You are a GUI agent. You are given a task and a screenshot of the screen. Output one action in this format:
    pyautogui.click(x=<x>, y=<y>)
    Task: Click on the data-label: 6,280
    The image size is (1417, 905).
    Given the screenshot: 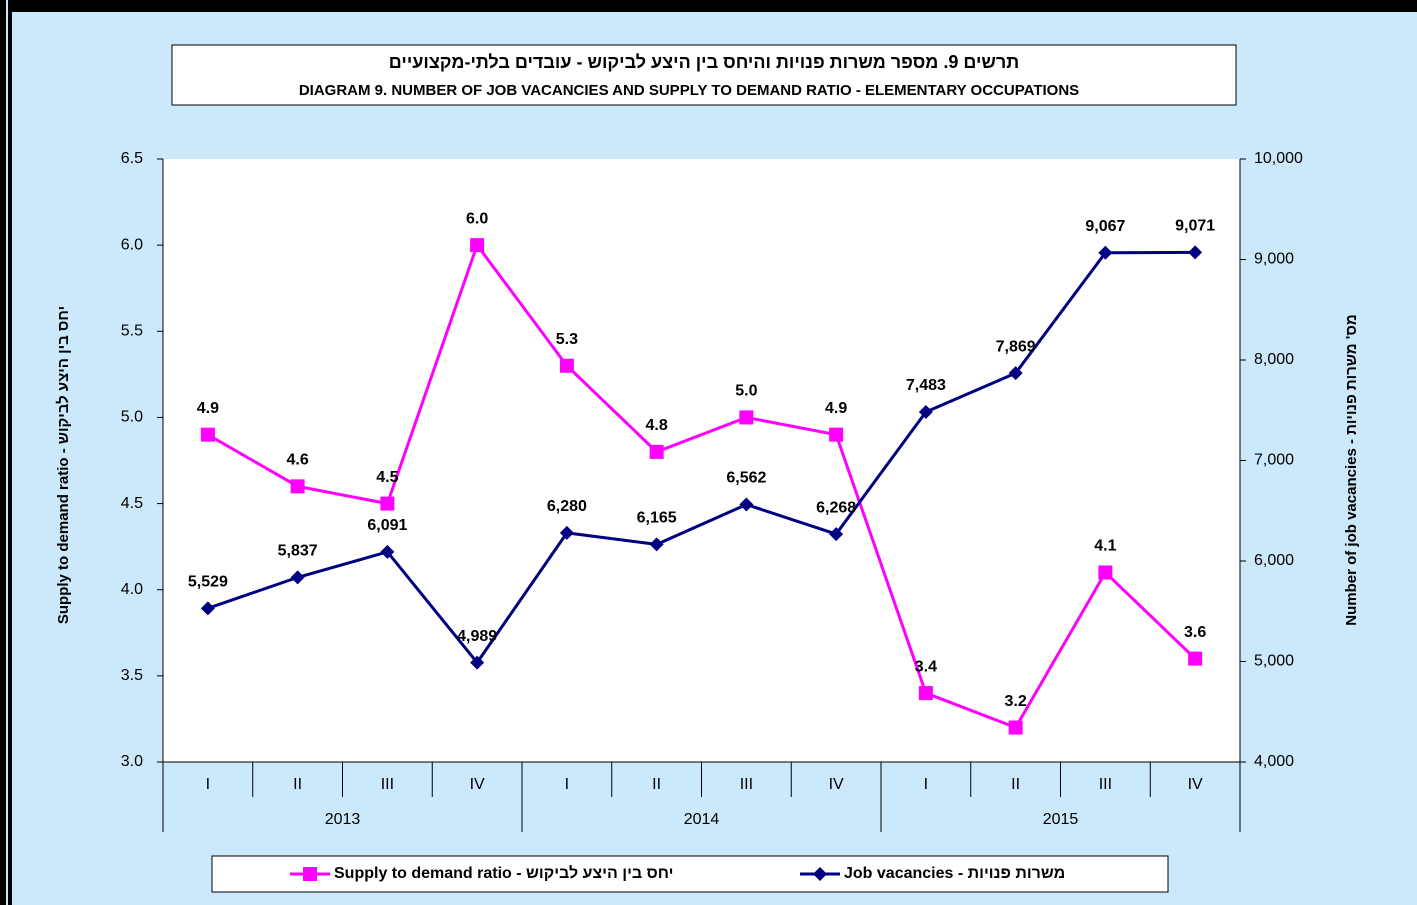 What is the action you would take?
    pyautogui.click(x=567, y=506)
    